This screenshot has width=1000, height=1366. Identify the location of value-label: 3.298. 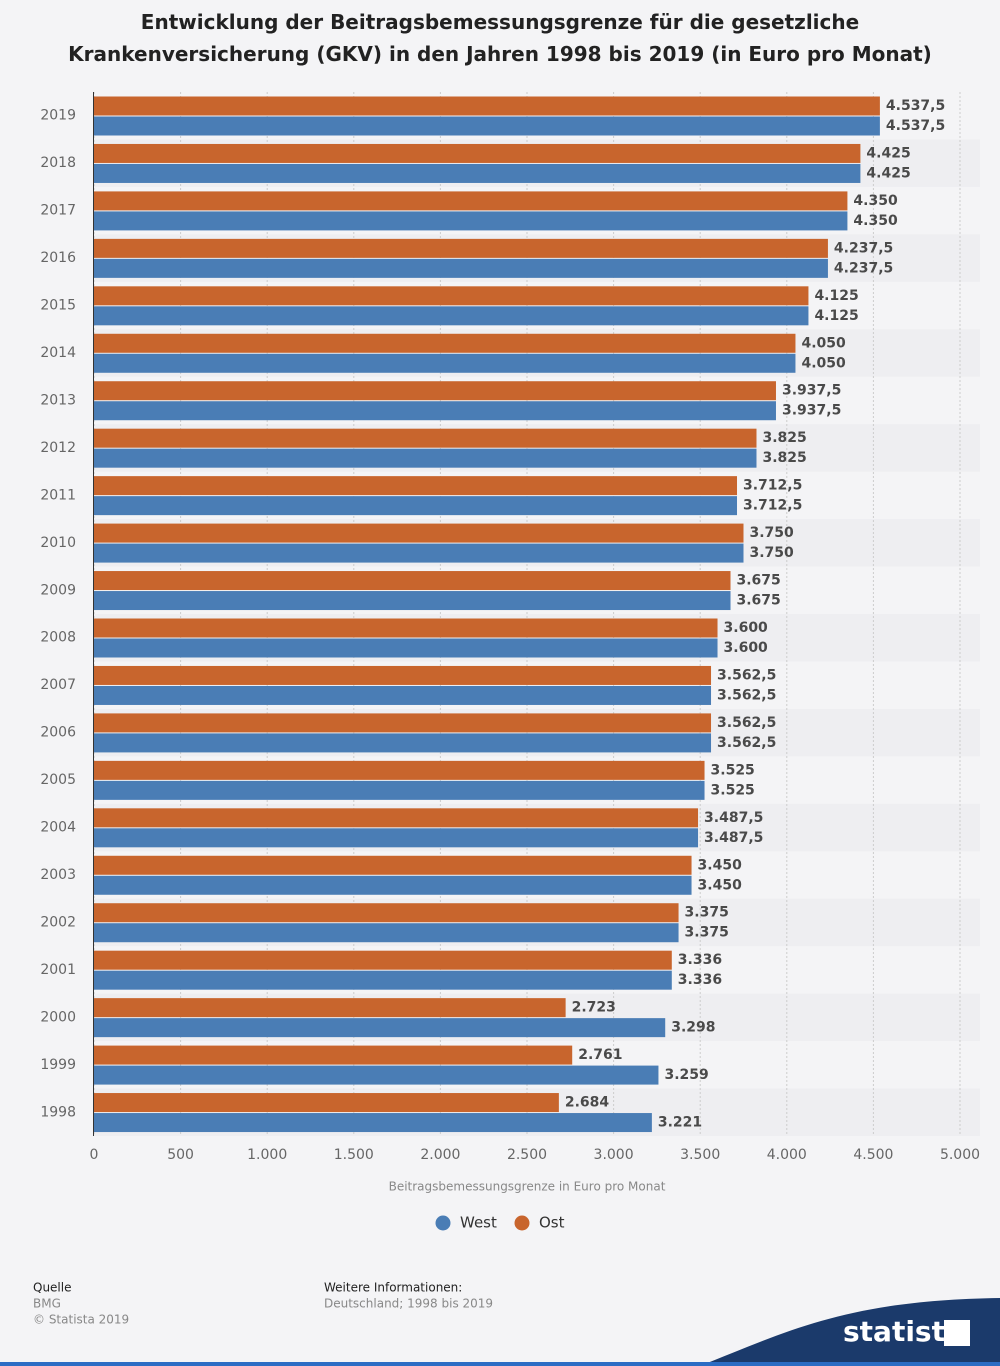
(693, 1028).